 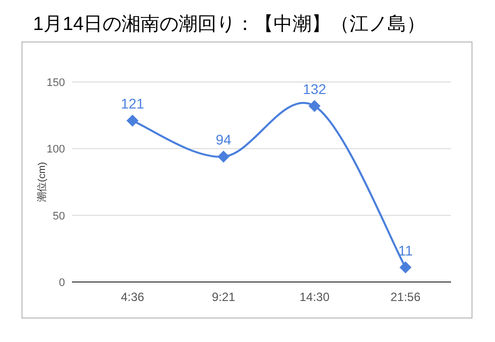 I want to click on y-tick-label: 0, so click(x=61, y=283).